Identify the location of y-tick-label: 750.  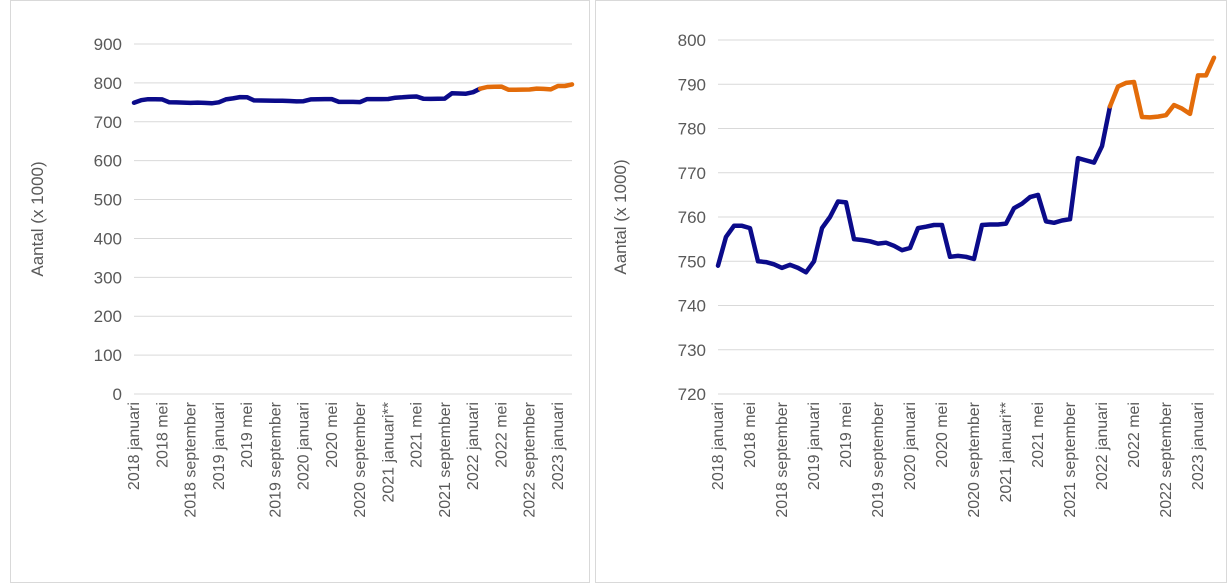
(692, 261).